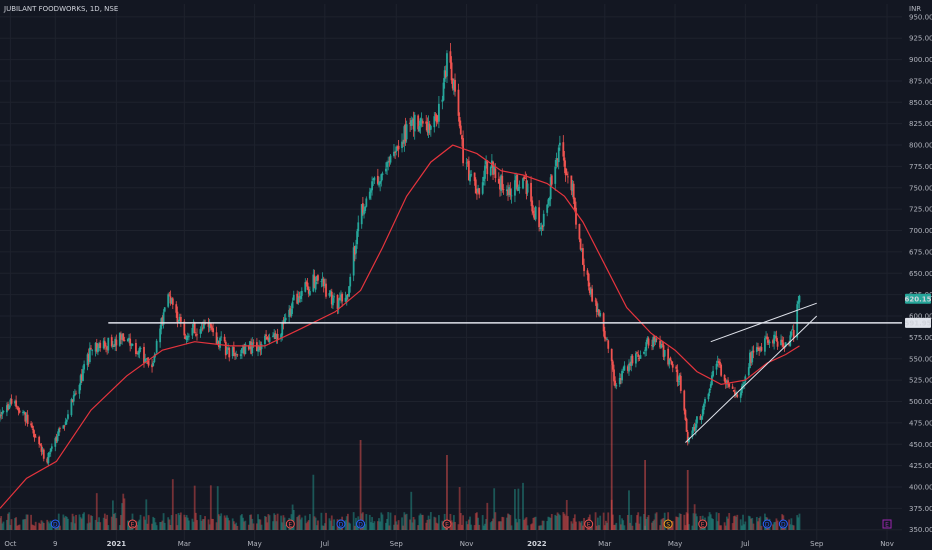 This screenshot has width=932, height=550. I want to click on badge-shape, so click(290, 524).